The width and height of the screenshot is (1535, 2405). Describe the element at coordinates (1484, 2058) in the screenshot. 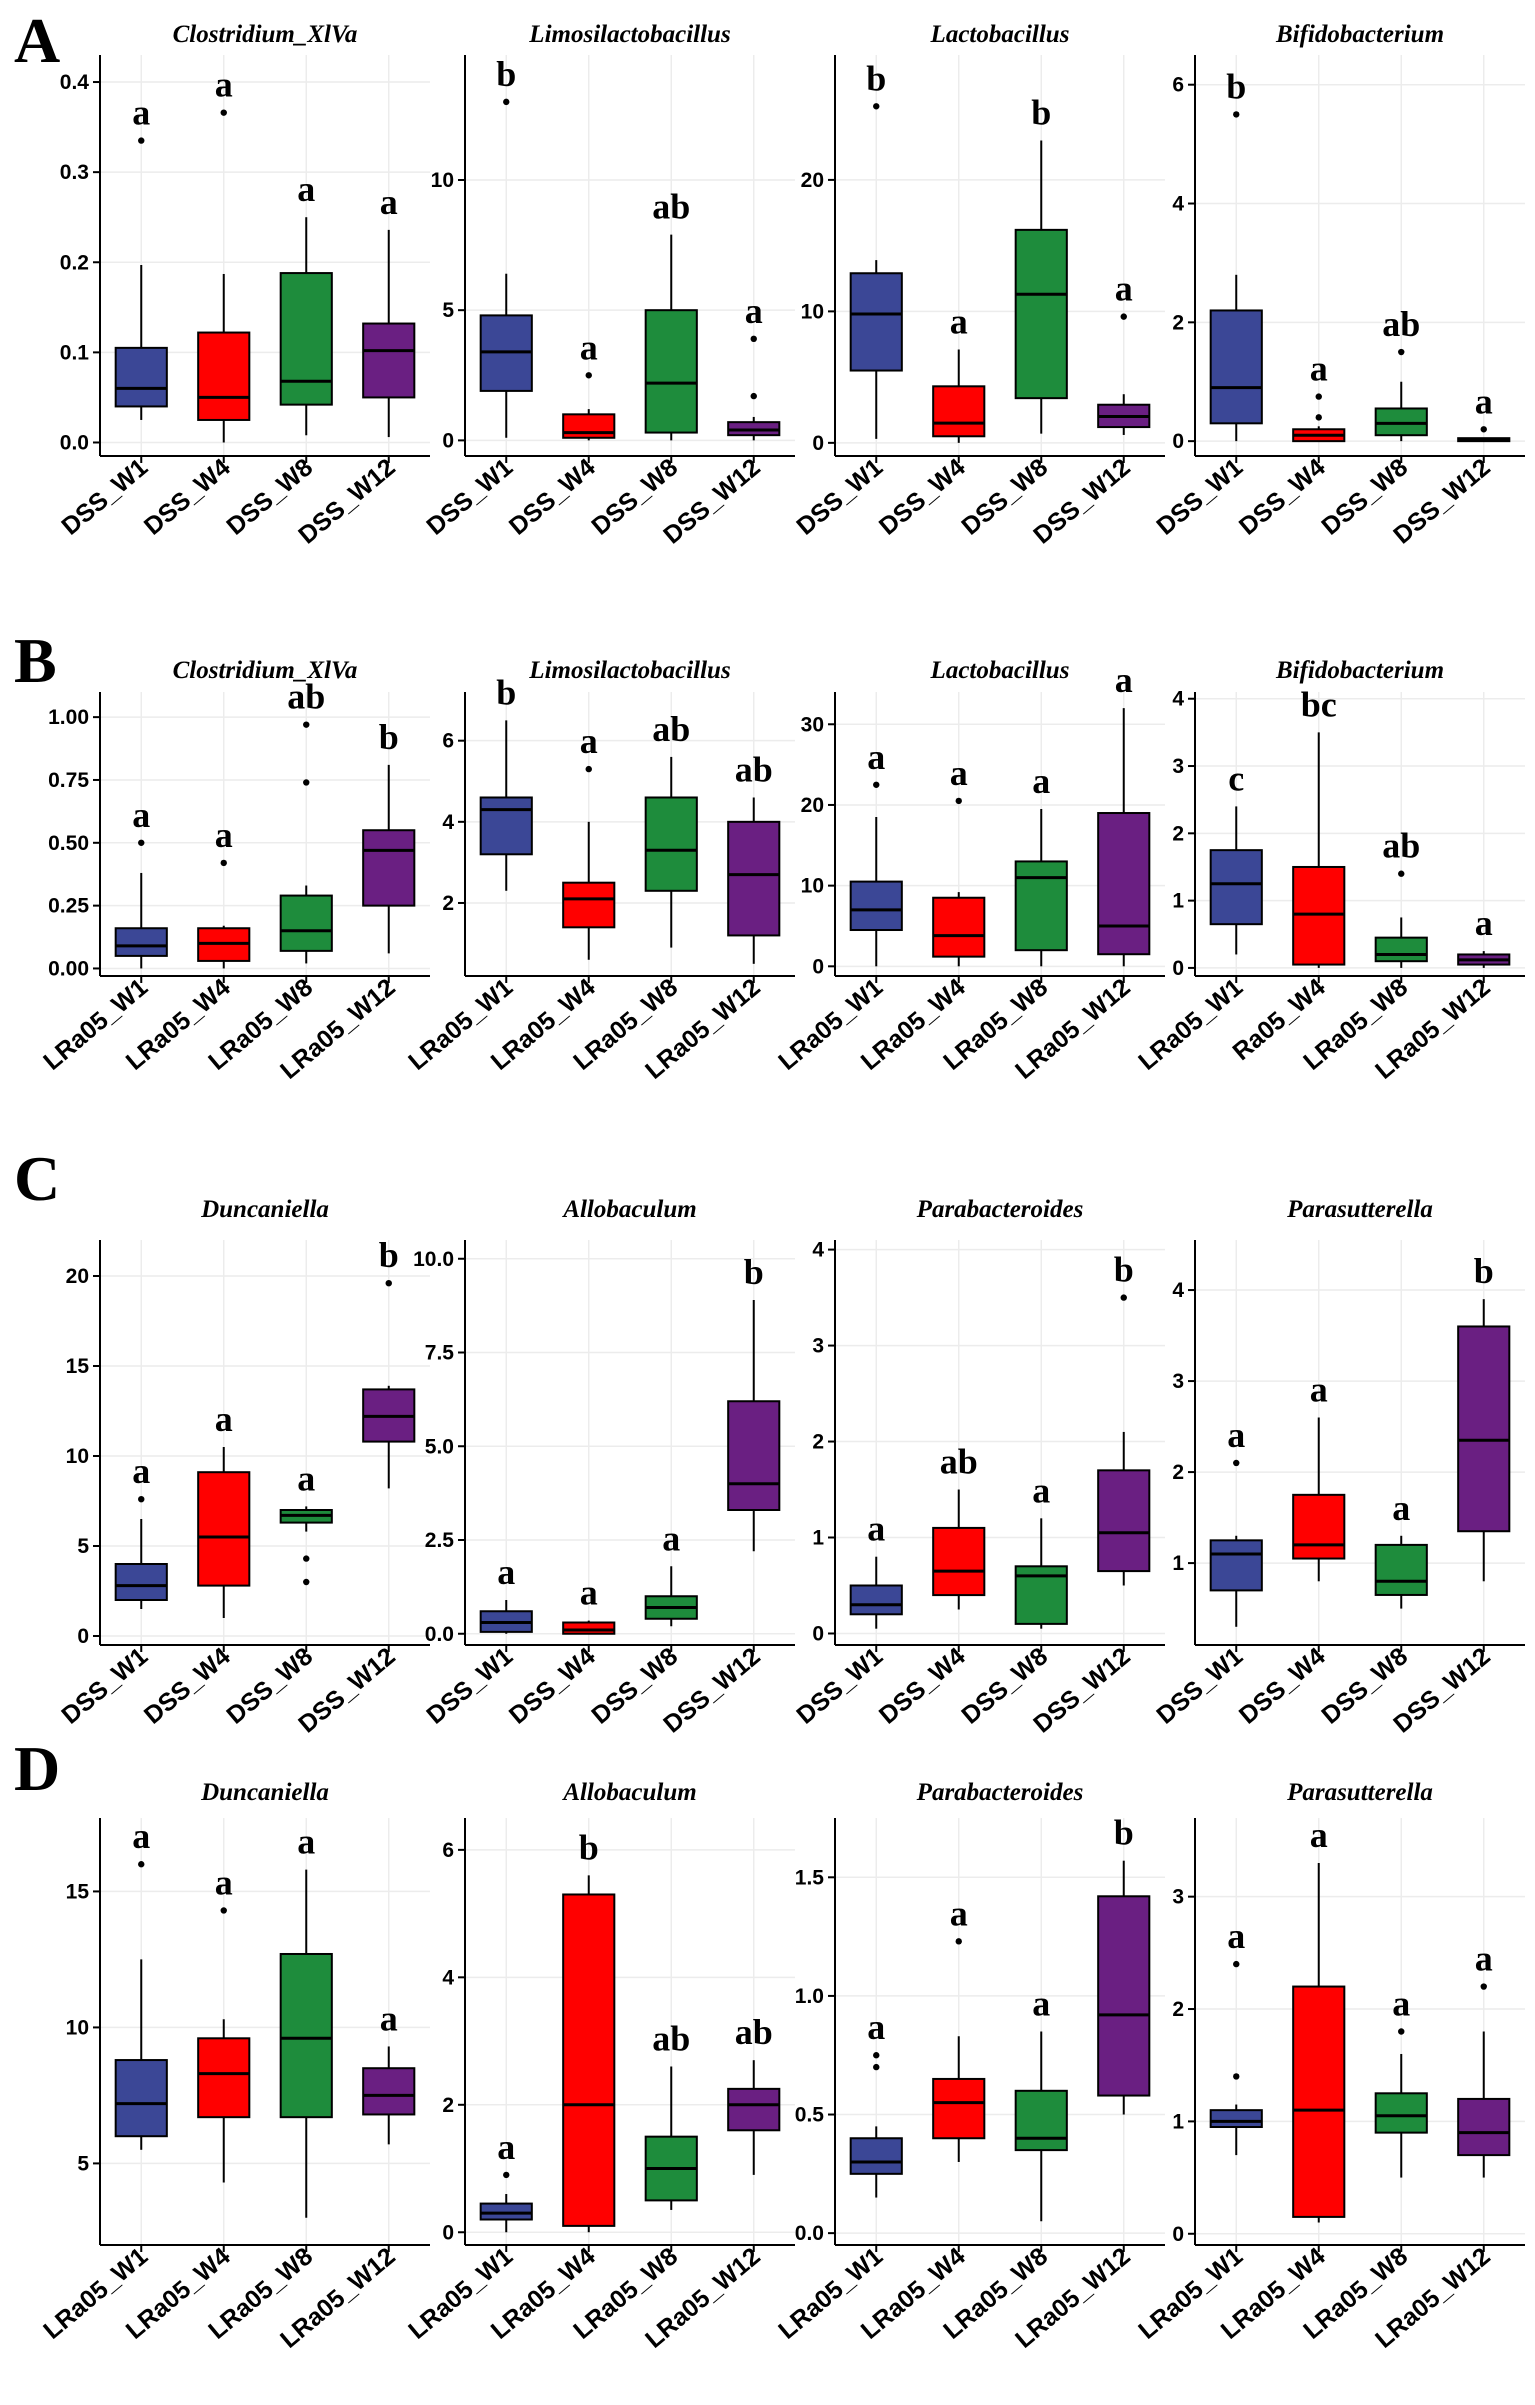

I see `box-lra05-w12: a` at that location.